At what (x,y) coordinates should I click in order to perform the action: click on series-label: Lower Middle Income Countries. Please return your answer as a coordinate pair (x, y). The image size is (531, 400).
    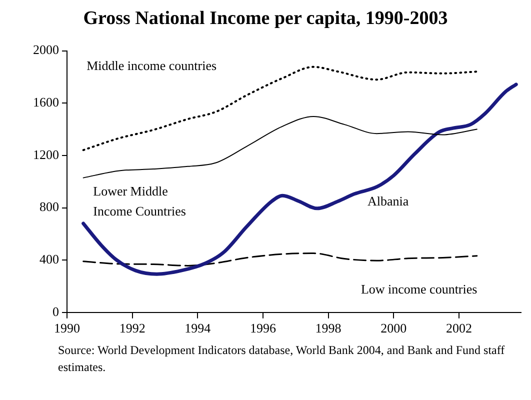
    Looking at the image, I should click on (139, 200).